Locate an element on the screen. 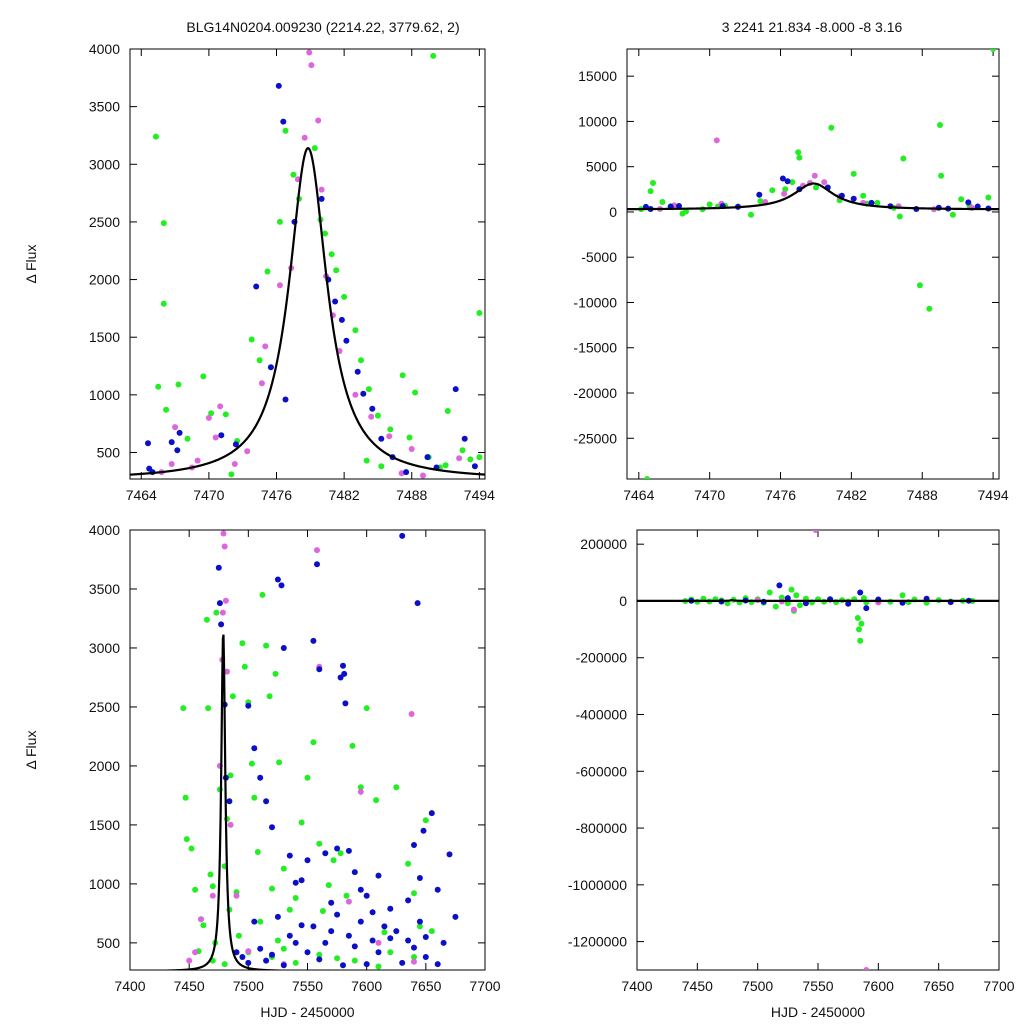  y-tick-label: -5000 is located at coordinates (599, 257).